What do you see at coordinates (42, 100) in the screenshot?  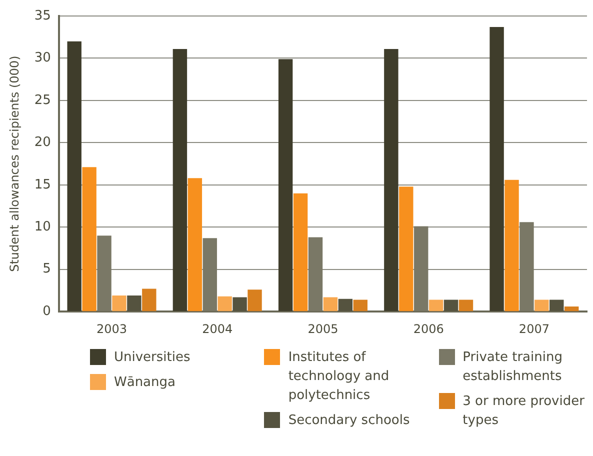 I see `y-tick-label: 25` at bounding box center [42, 100].